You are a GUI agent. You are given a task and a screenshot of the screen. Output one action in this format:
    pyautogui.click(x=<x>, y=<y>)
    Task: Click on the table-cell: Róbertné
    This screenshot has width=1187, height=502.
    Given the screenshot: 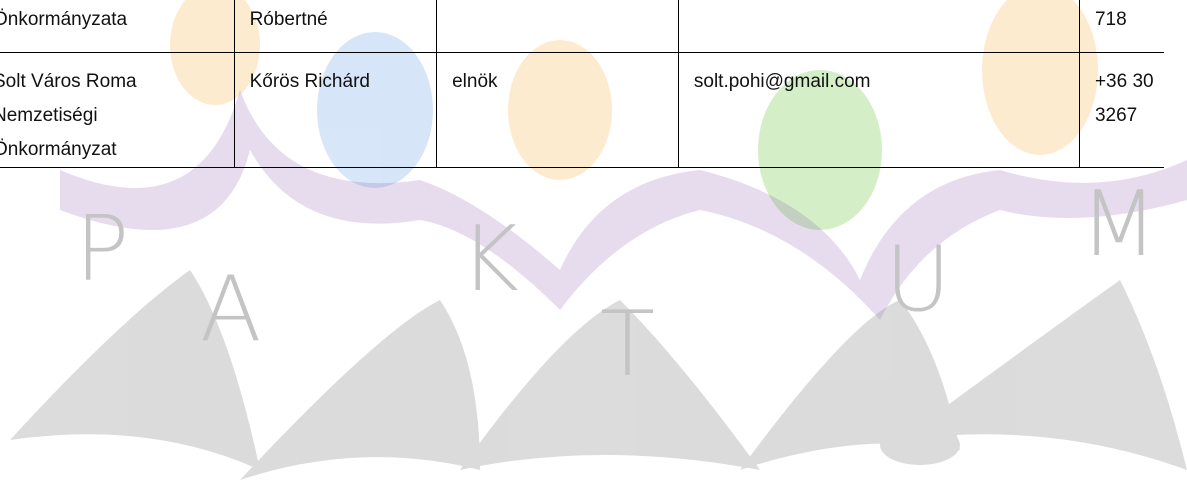 What is the action you would take?
    pyautogui.click(x=335, y=26)
    